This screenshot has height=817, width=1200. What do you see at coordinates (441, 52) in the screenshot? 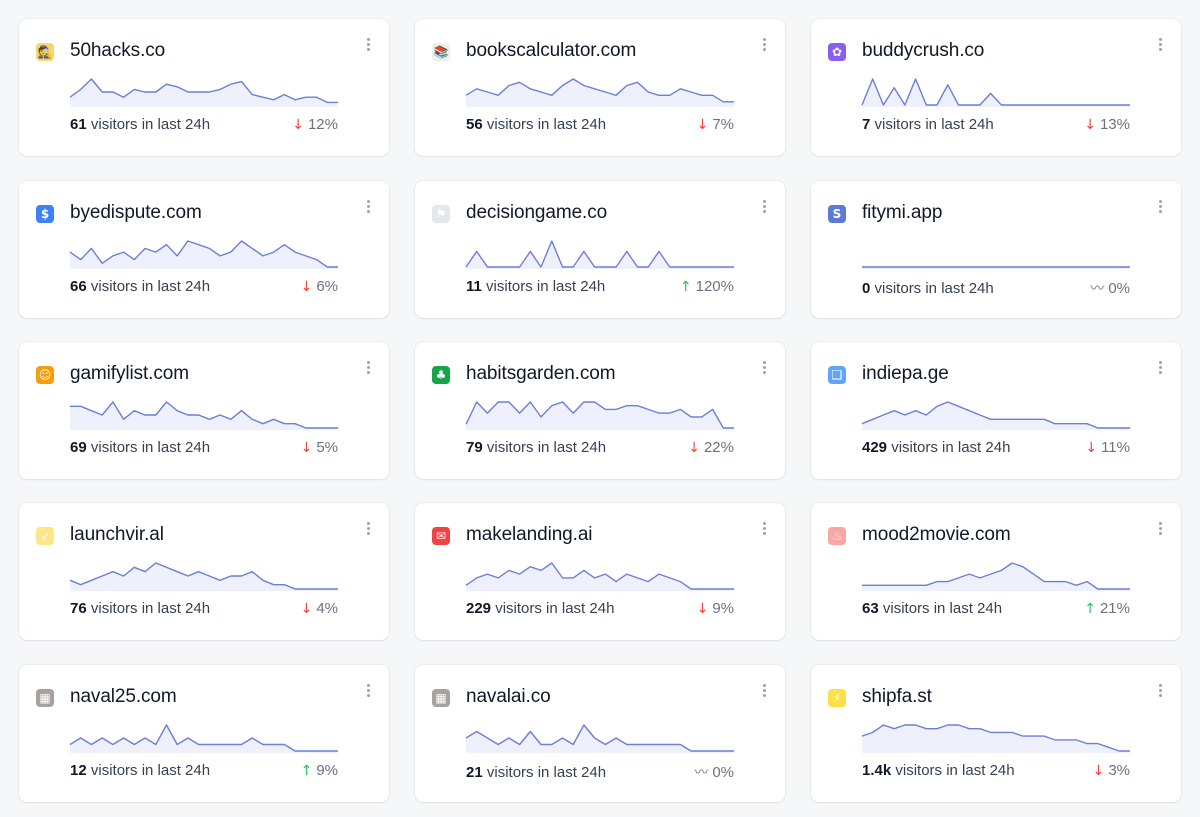
I see `books-emoji-icon: 📚` at bounding box center [441, 52].